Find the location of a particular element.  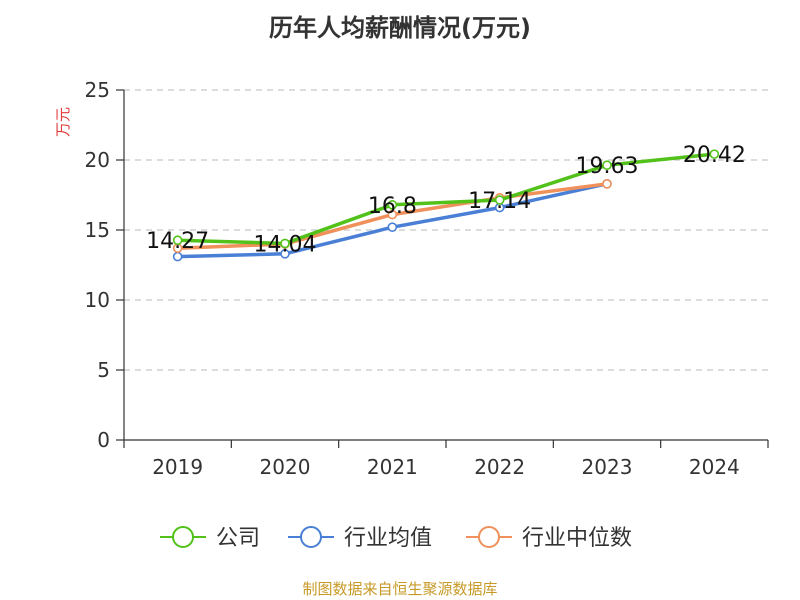

chart-title: 历年人均薪酬情况(万元) is located at coordinates (400, 28).